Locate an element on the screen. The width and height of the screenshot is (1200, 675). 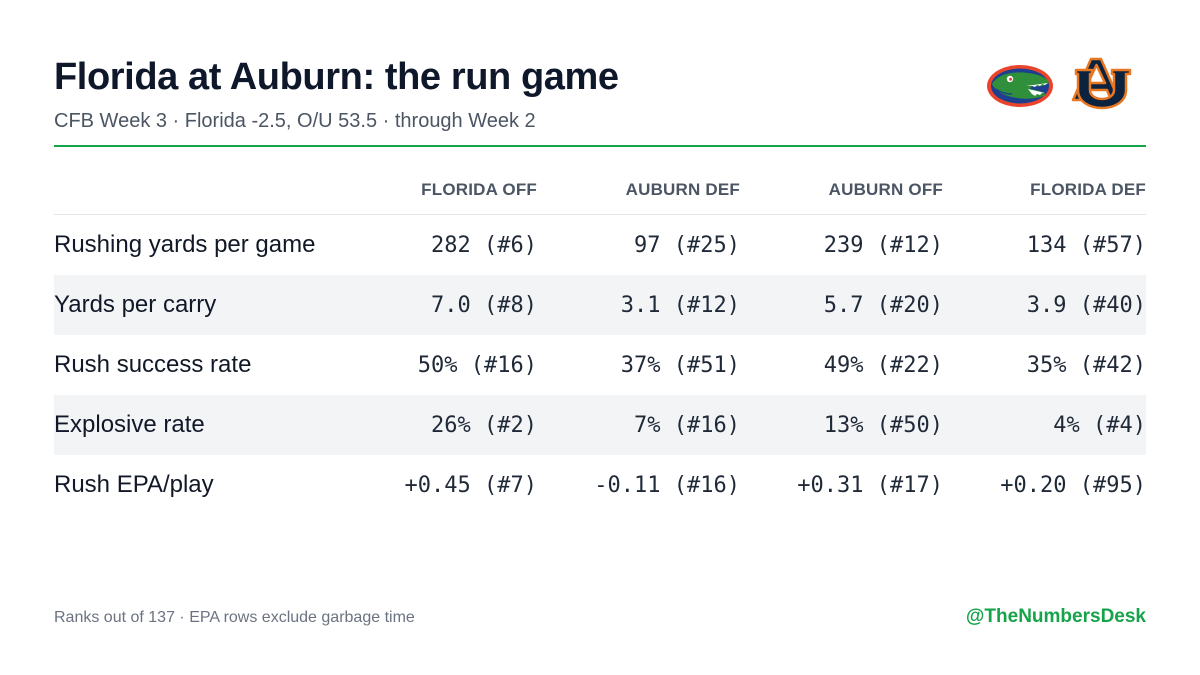
column-header-auburn-off: AUBURN OFF is located at coordinates (841, 190).